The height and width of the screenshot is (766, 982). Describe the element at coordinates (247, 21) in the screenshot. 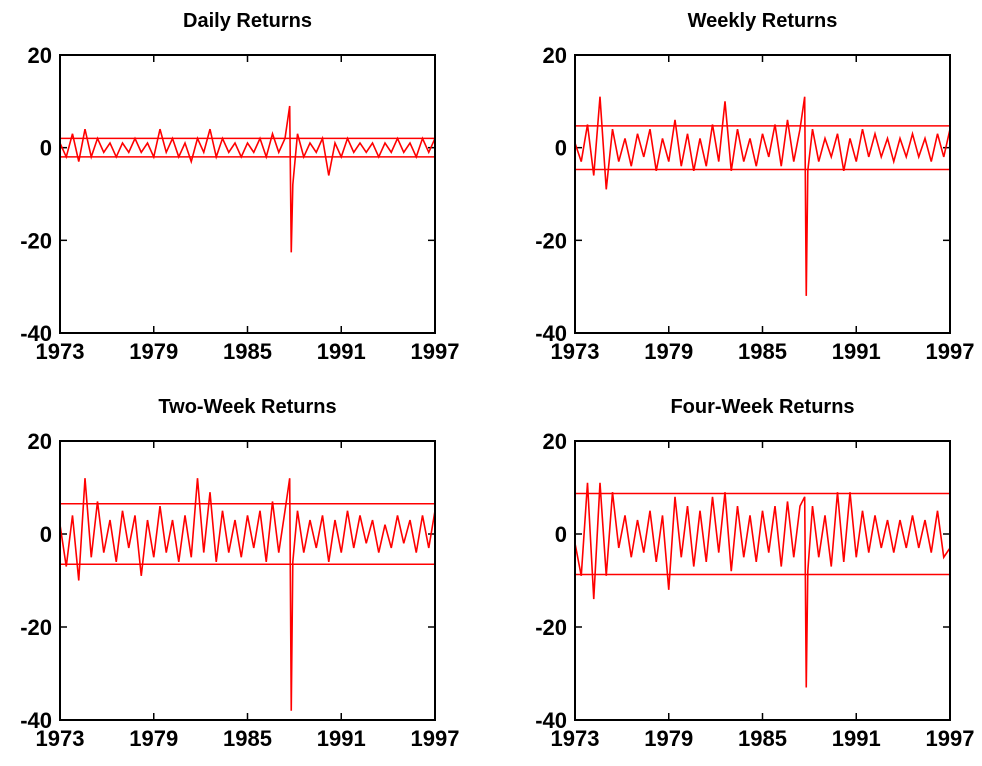

I see `chart-title: Daily Returns` at that location.